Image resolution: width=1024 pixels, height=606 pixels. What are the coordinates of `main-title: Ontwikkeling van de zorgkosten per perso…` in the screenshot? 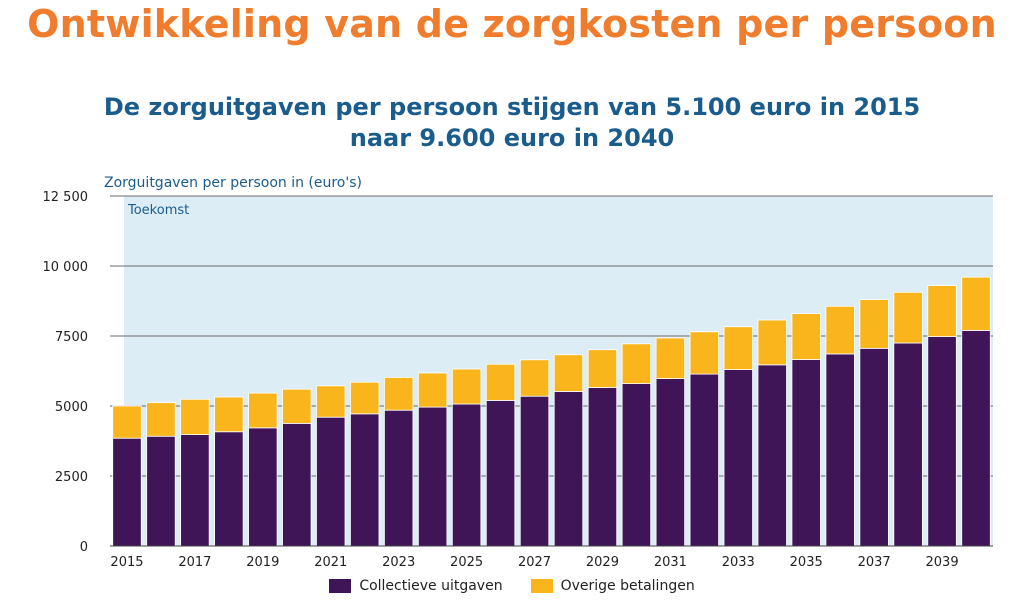 It's located at (512, 24).